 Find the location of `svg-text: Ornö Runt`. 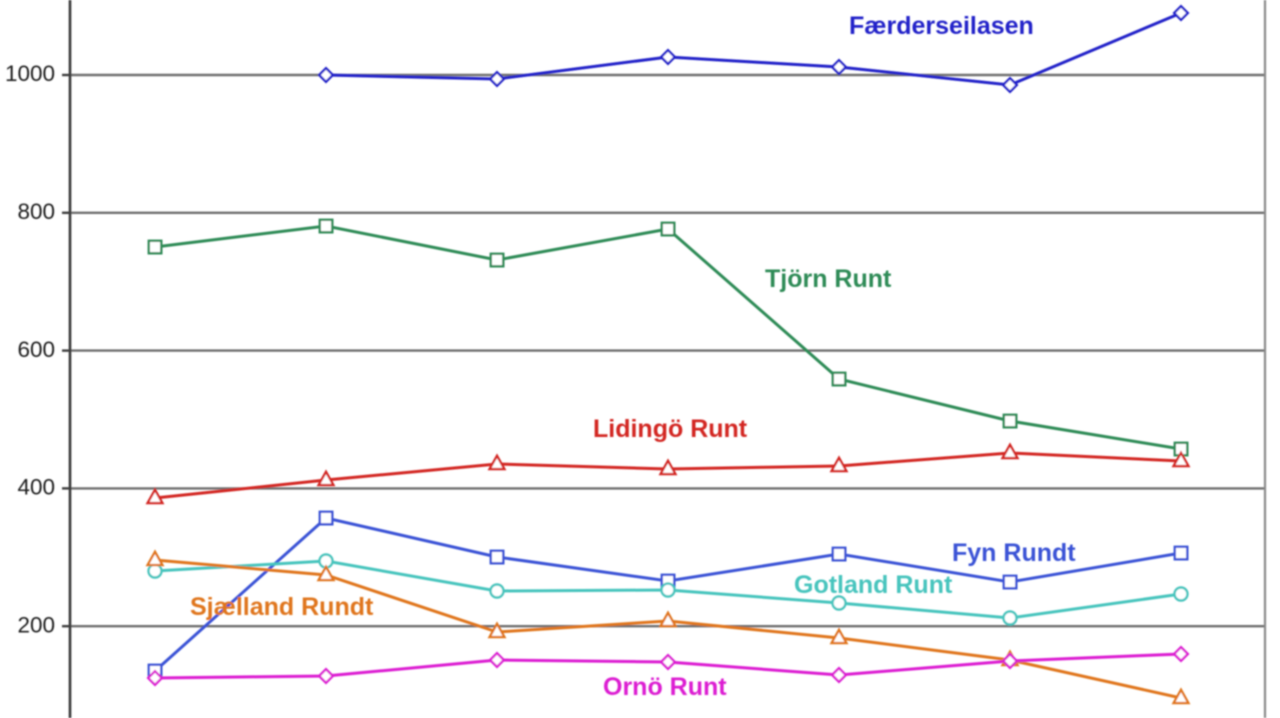

svg-text: Ornö Runt is located at coordinates (665, 687).